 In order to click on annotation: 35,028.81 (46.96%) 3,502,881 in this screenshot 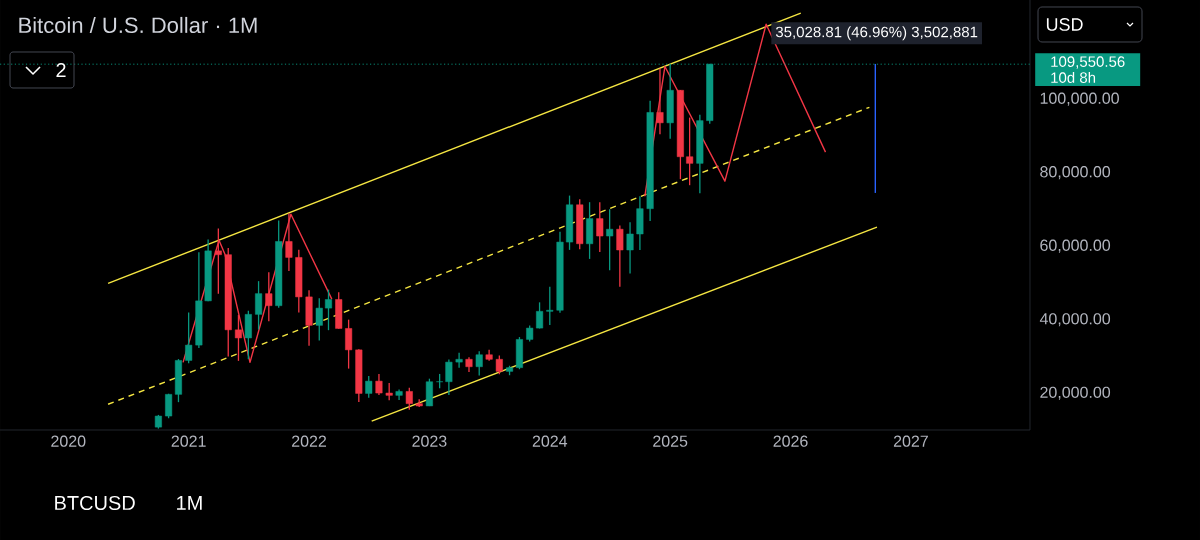, I will do `click(876, 33)`.